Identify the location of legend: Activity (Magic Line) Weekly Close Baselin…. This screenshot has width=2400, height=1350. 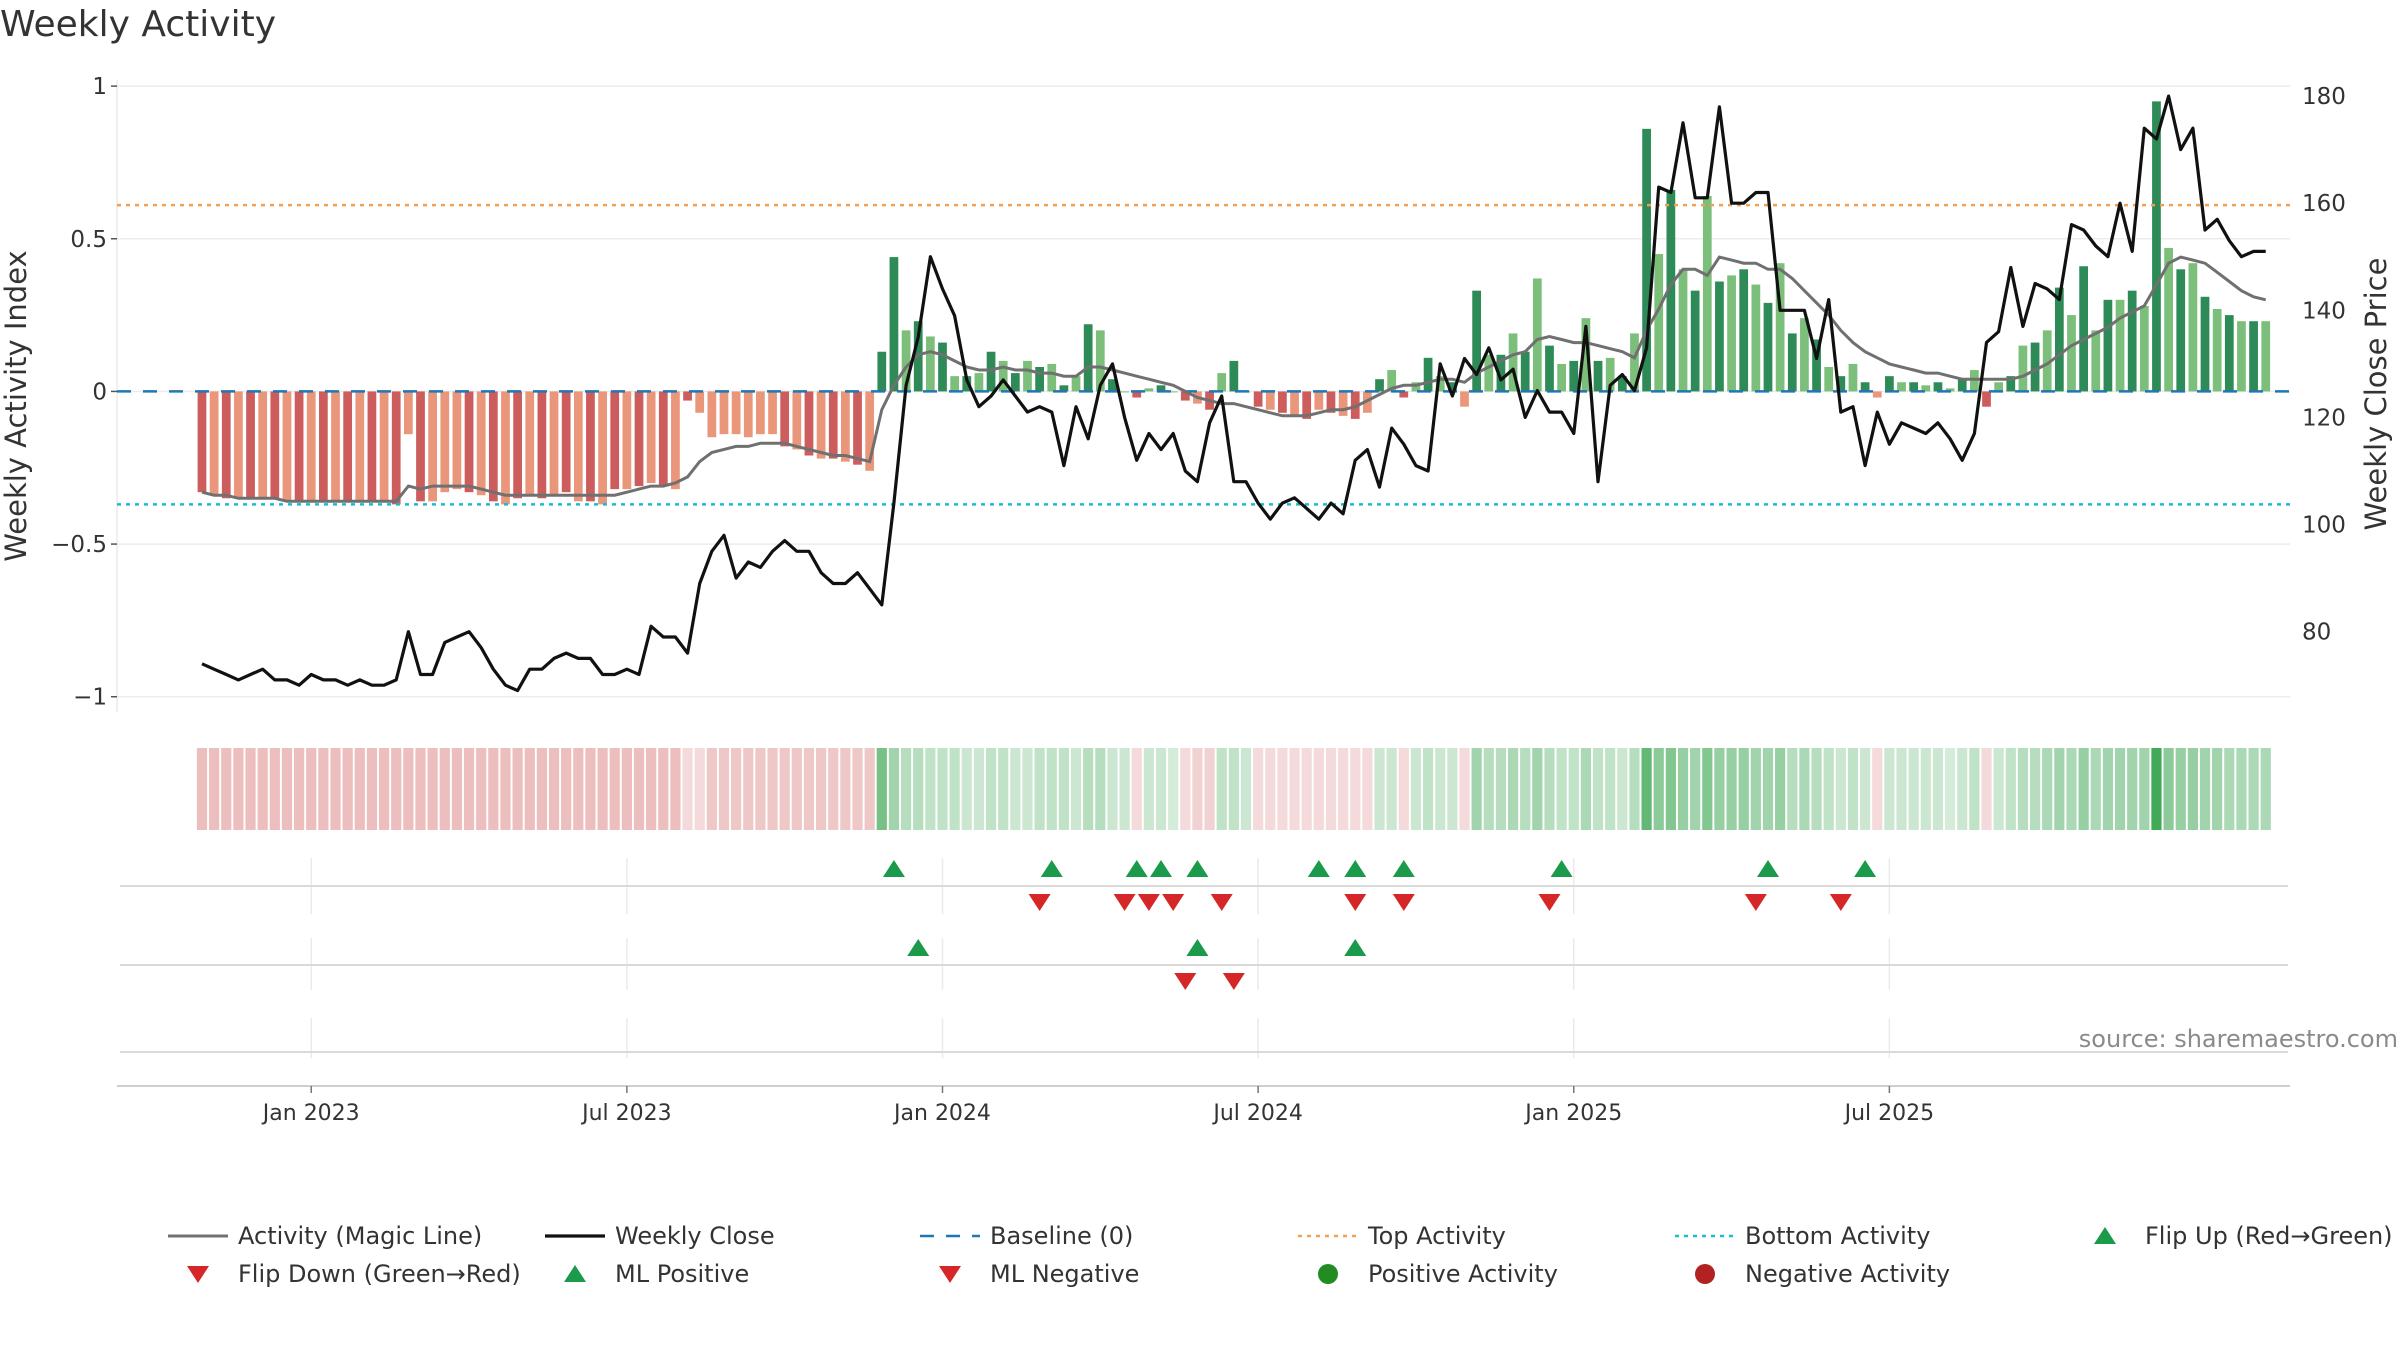
(1280, 1255).